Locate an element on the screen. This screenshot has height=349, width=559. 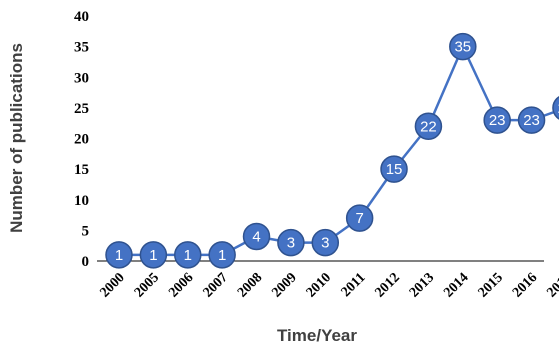
data-label: 15 is located at coordinates (394, 169).